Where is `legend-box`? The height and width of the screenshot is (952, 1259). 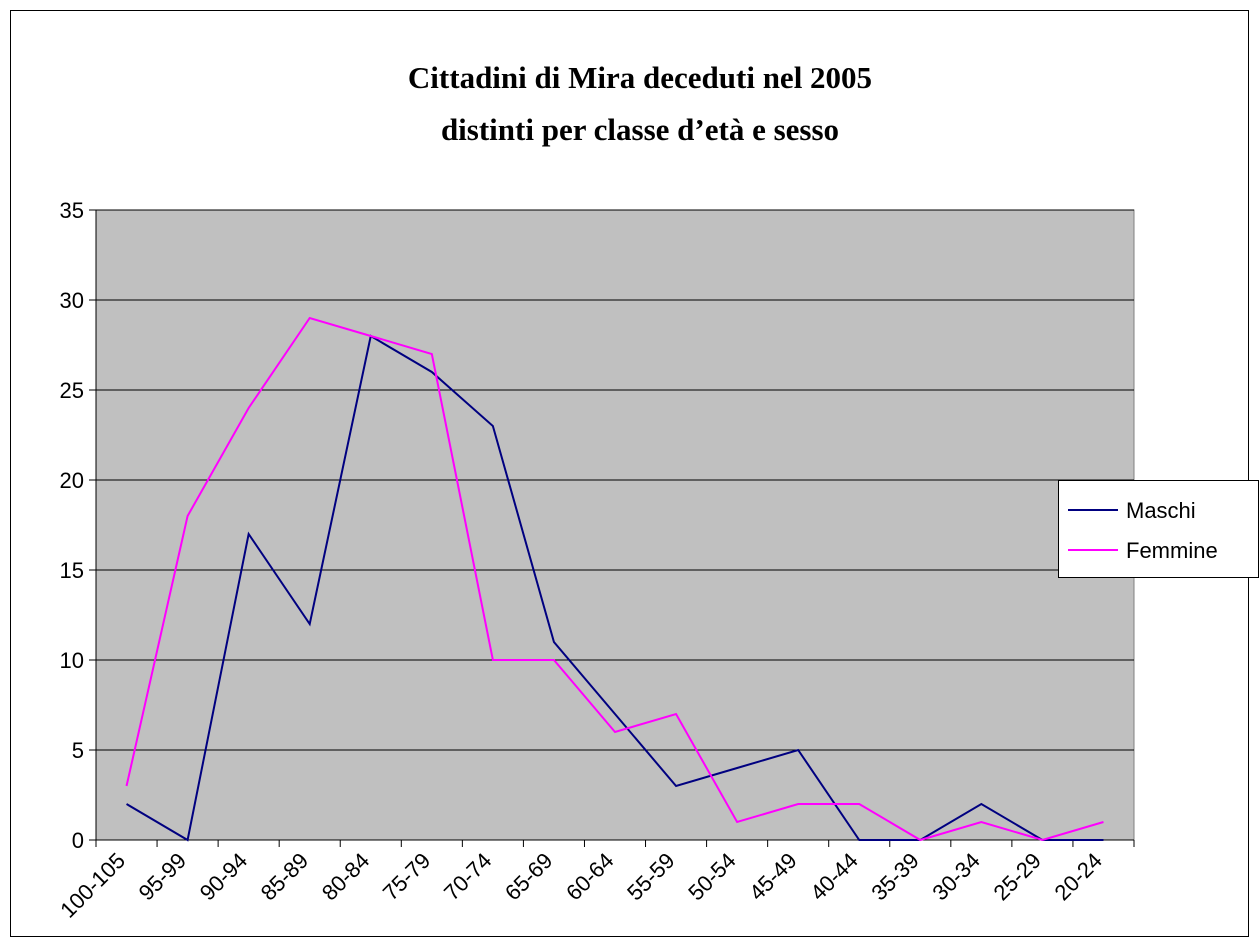 legend-box is located at coordinates (1158, 529).